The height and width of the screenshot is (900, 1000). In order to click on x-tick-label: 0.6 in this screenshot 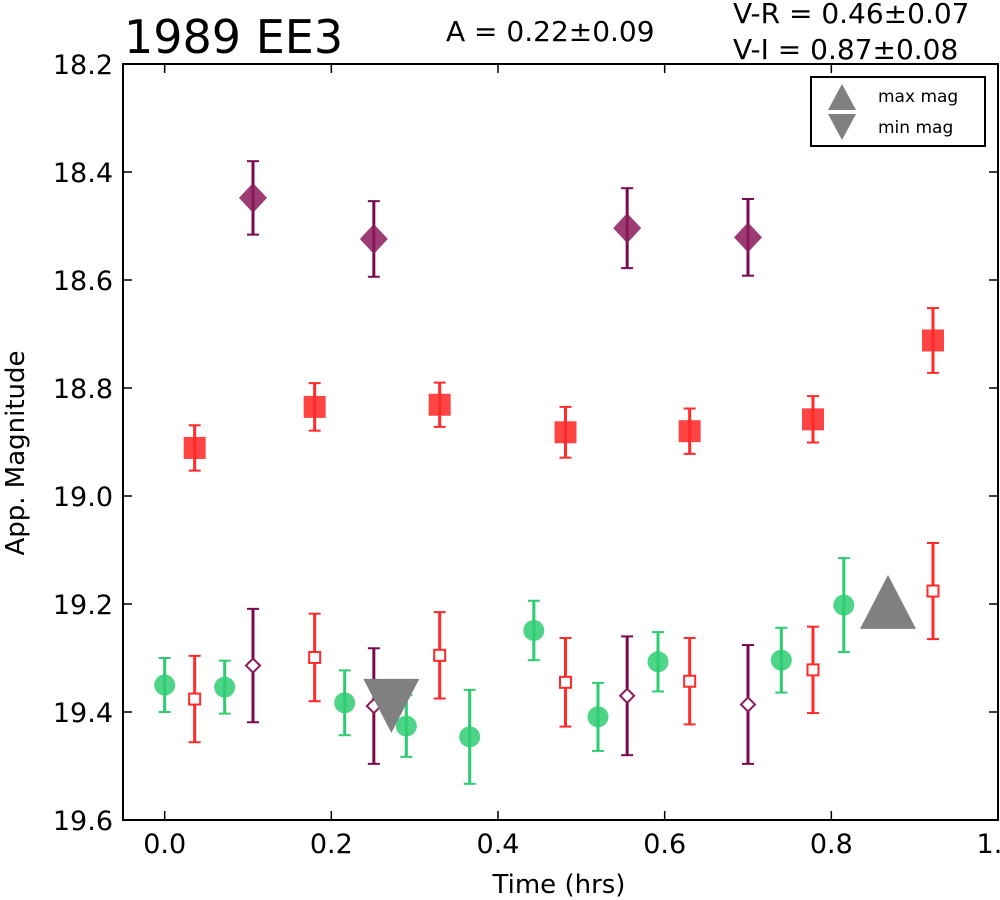, I will do `click(664, 844)`.